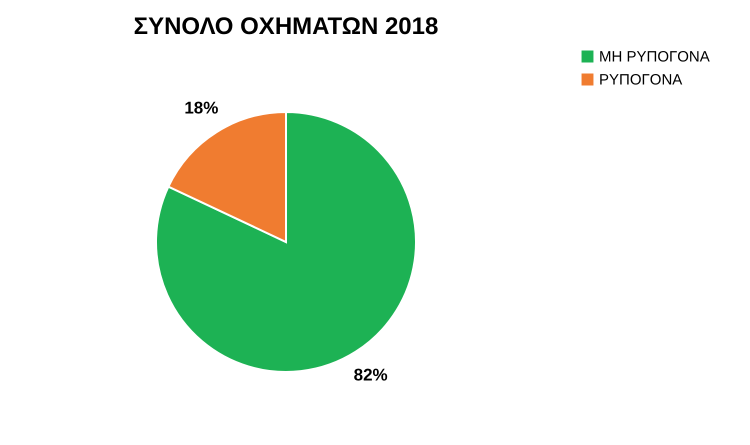 The width and height of the screenshot is (750, 445). Describe the element at coordinates (201, 108) in the screenshot. I see `data-label: 18%` at that location.